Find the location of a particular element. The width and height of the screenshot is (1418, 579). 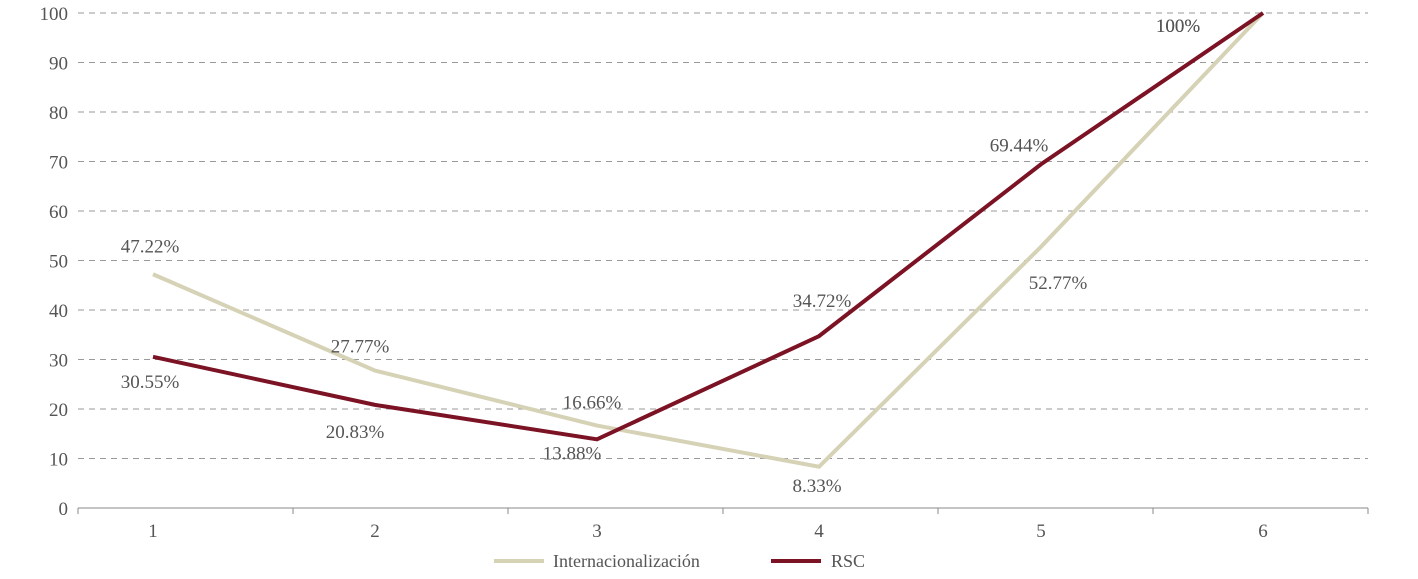

x-tick-label: 6 is located at coordinates (1263, 531).